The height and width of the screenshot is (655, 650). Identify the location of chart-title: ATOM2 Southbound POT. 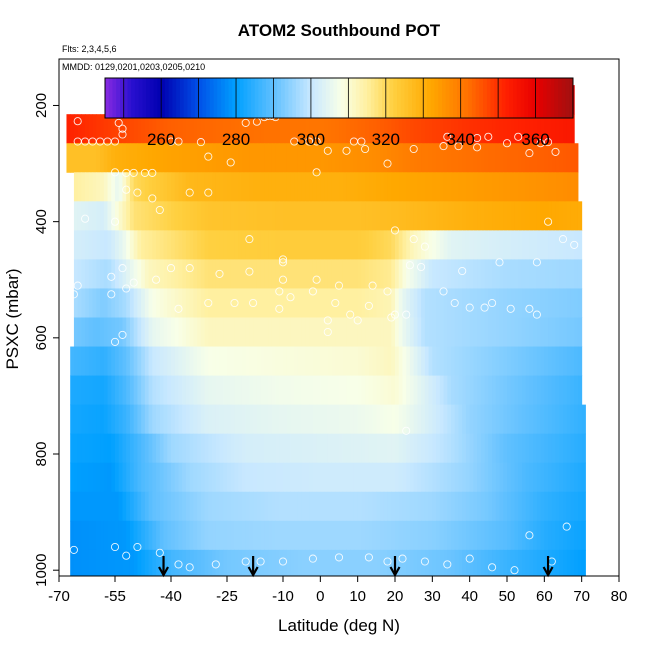
(339, 30).